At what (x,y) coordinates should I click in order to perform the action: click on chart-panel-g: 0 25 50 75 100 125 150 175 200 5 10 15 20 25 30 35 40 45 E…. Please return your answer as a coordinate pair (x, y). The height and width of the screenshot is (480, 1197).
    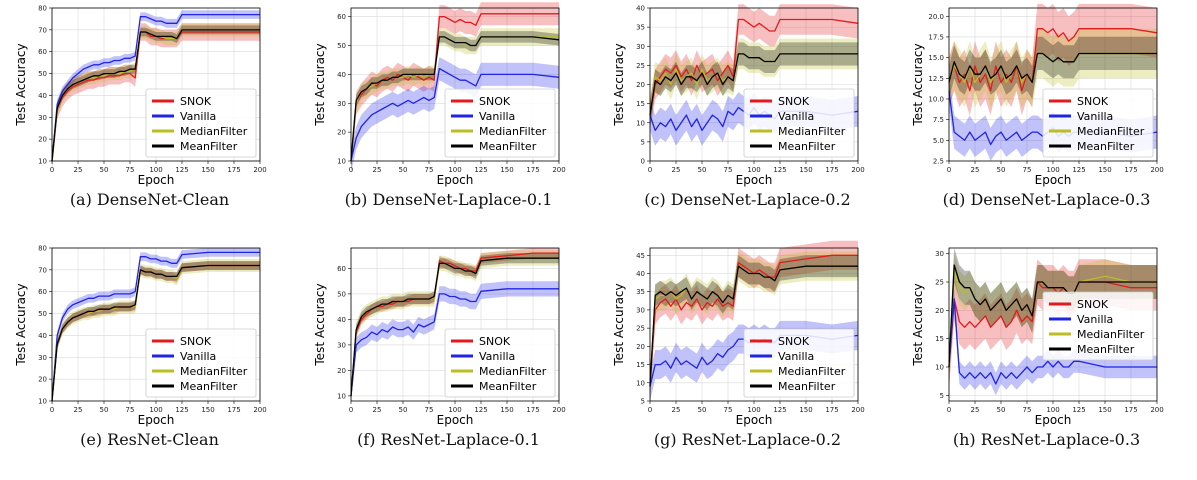
    Looking at the image, I should click on (747, 360).